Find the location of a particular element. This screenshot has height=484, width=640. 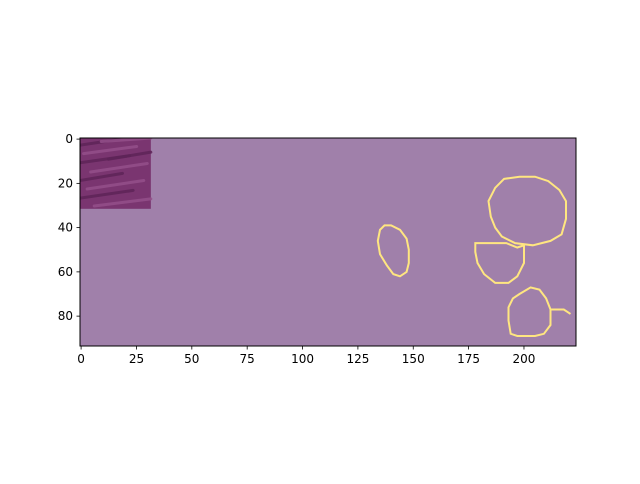

texture-patch is located at coordinates (116, 173).